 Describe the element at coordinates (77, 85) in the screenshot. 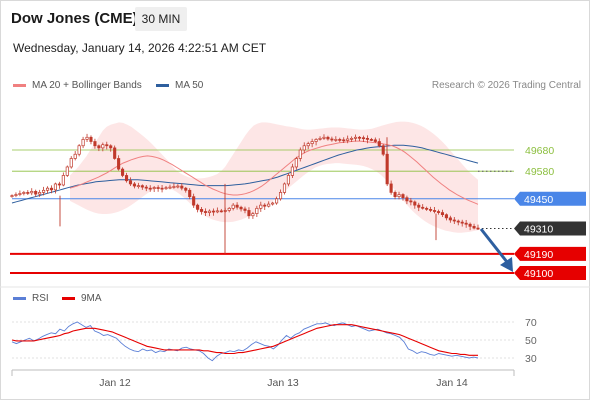

I see `legend-ma20: MA 20 + Bollinger Bands` at that location.